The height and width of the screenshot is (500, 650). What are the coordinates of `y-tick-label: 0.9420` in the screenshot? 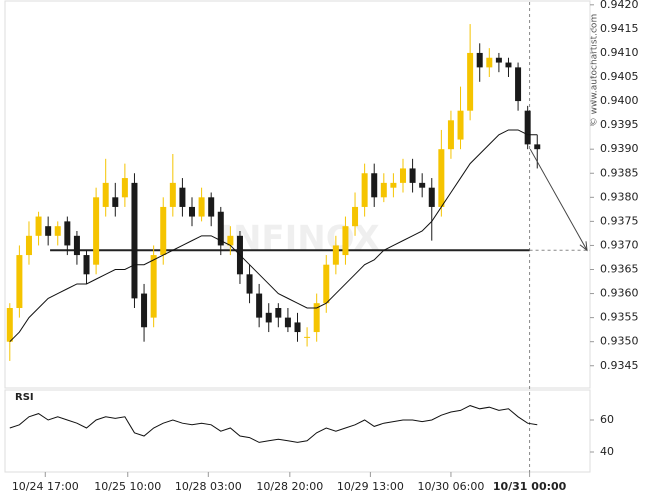 It's located at (619, 5).